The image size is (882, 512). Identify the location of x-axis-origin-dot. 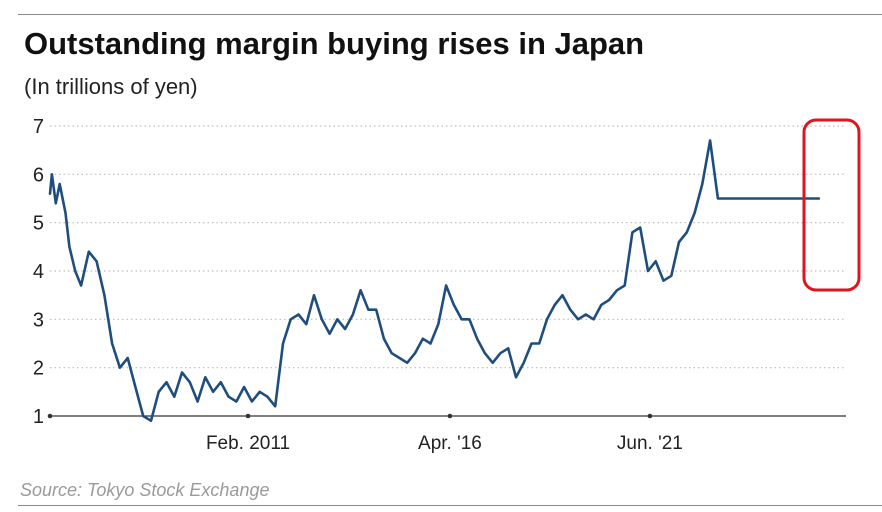
(50, 416).